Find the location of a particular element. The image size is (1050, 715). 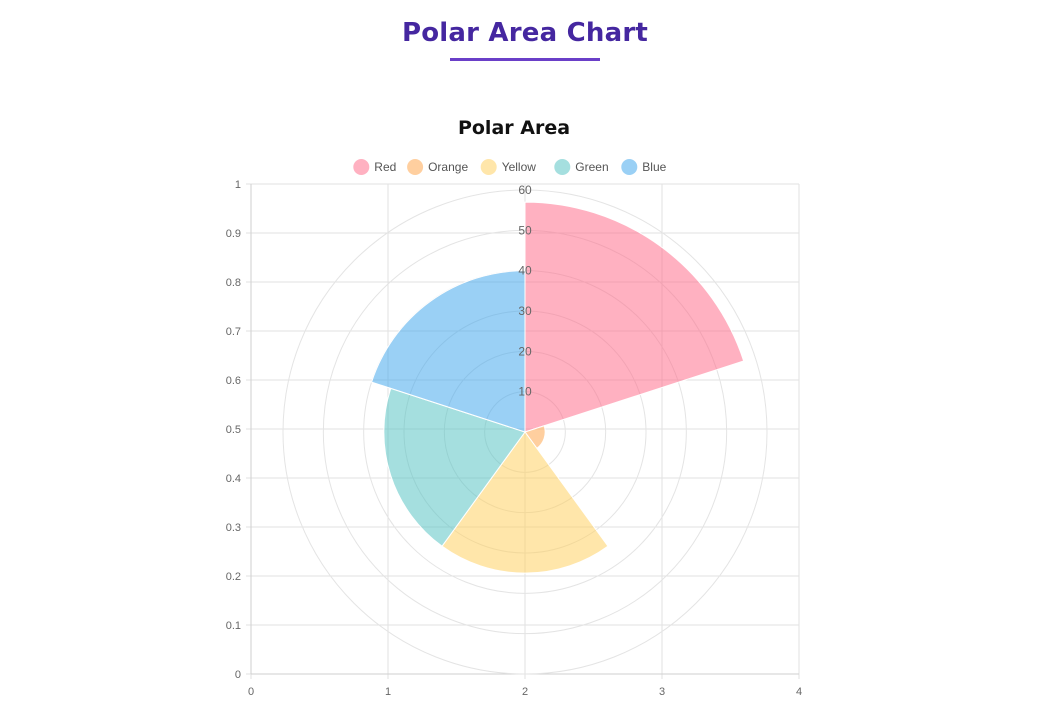

x-tick-label: 2 is located at coordinates (525, 692).